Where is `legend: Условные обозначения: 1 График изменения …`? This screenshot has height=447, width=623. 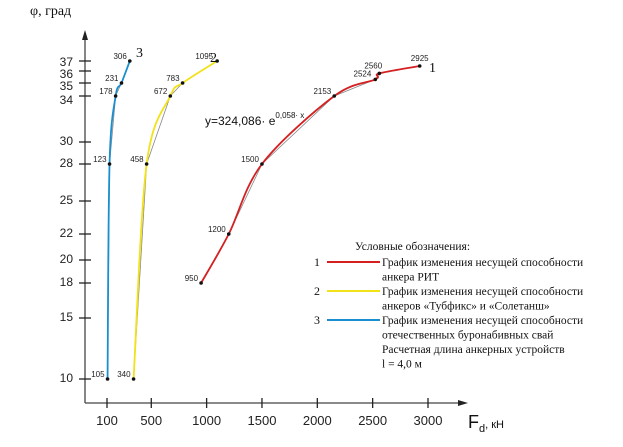 legend: Условные обозначения: 1 График изменения … is located at coordinates (448, 306).